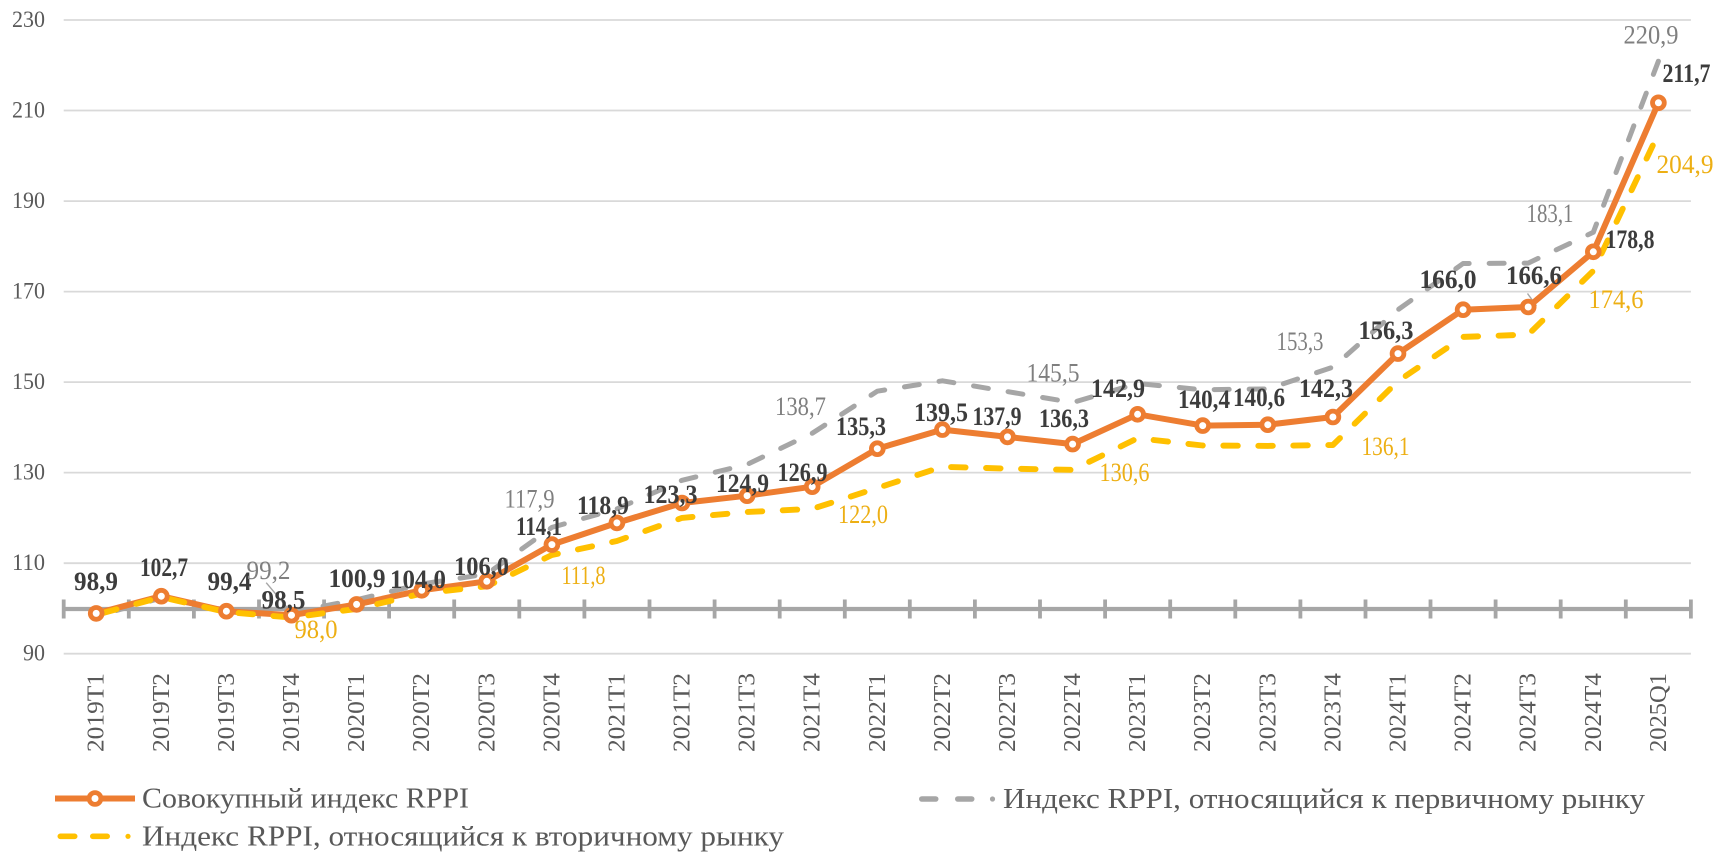 The image size is (1725, 861). What do you see at coordinates (671, 494) in the screenshot?
I see `svg-text: 123,3` at bounding box center [671, 494].